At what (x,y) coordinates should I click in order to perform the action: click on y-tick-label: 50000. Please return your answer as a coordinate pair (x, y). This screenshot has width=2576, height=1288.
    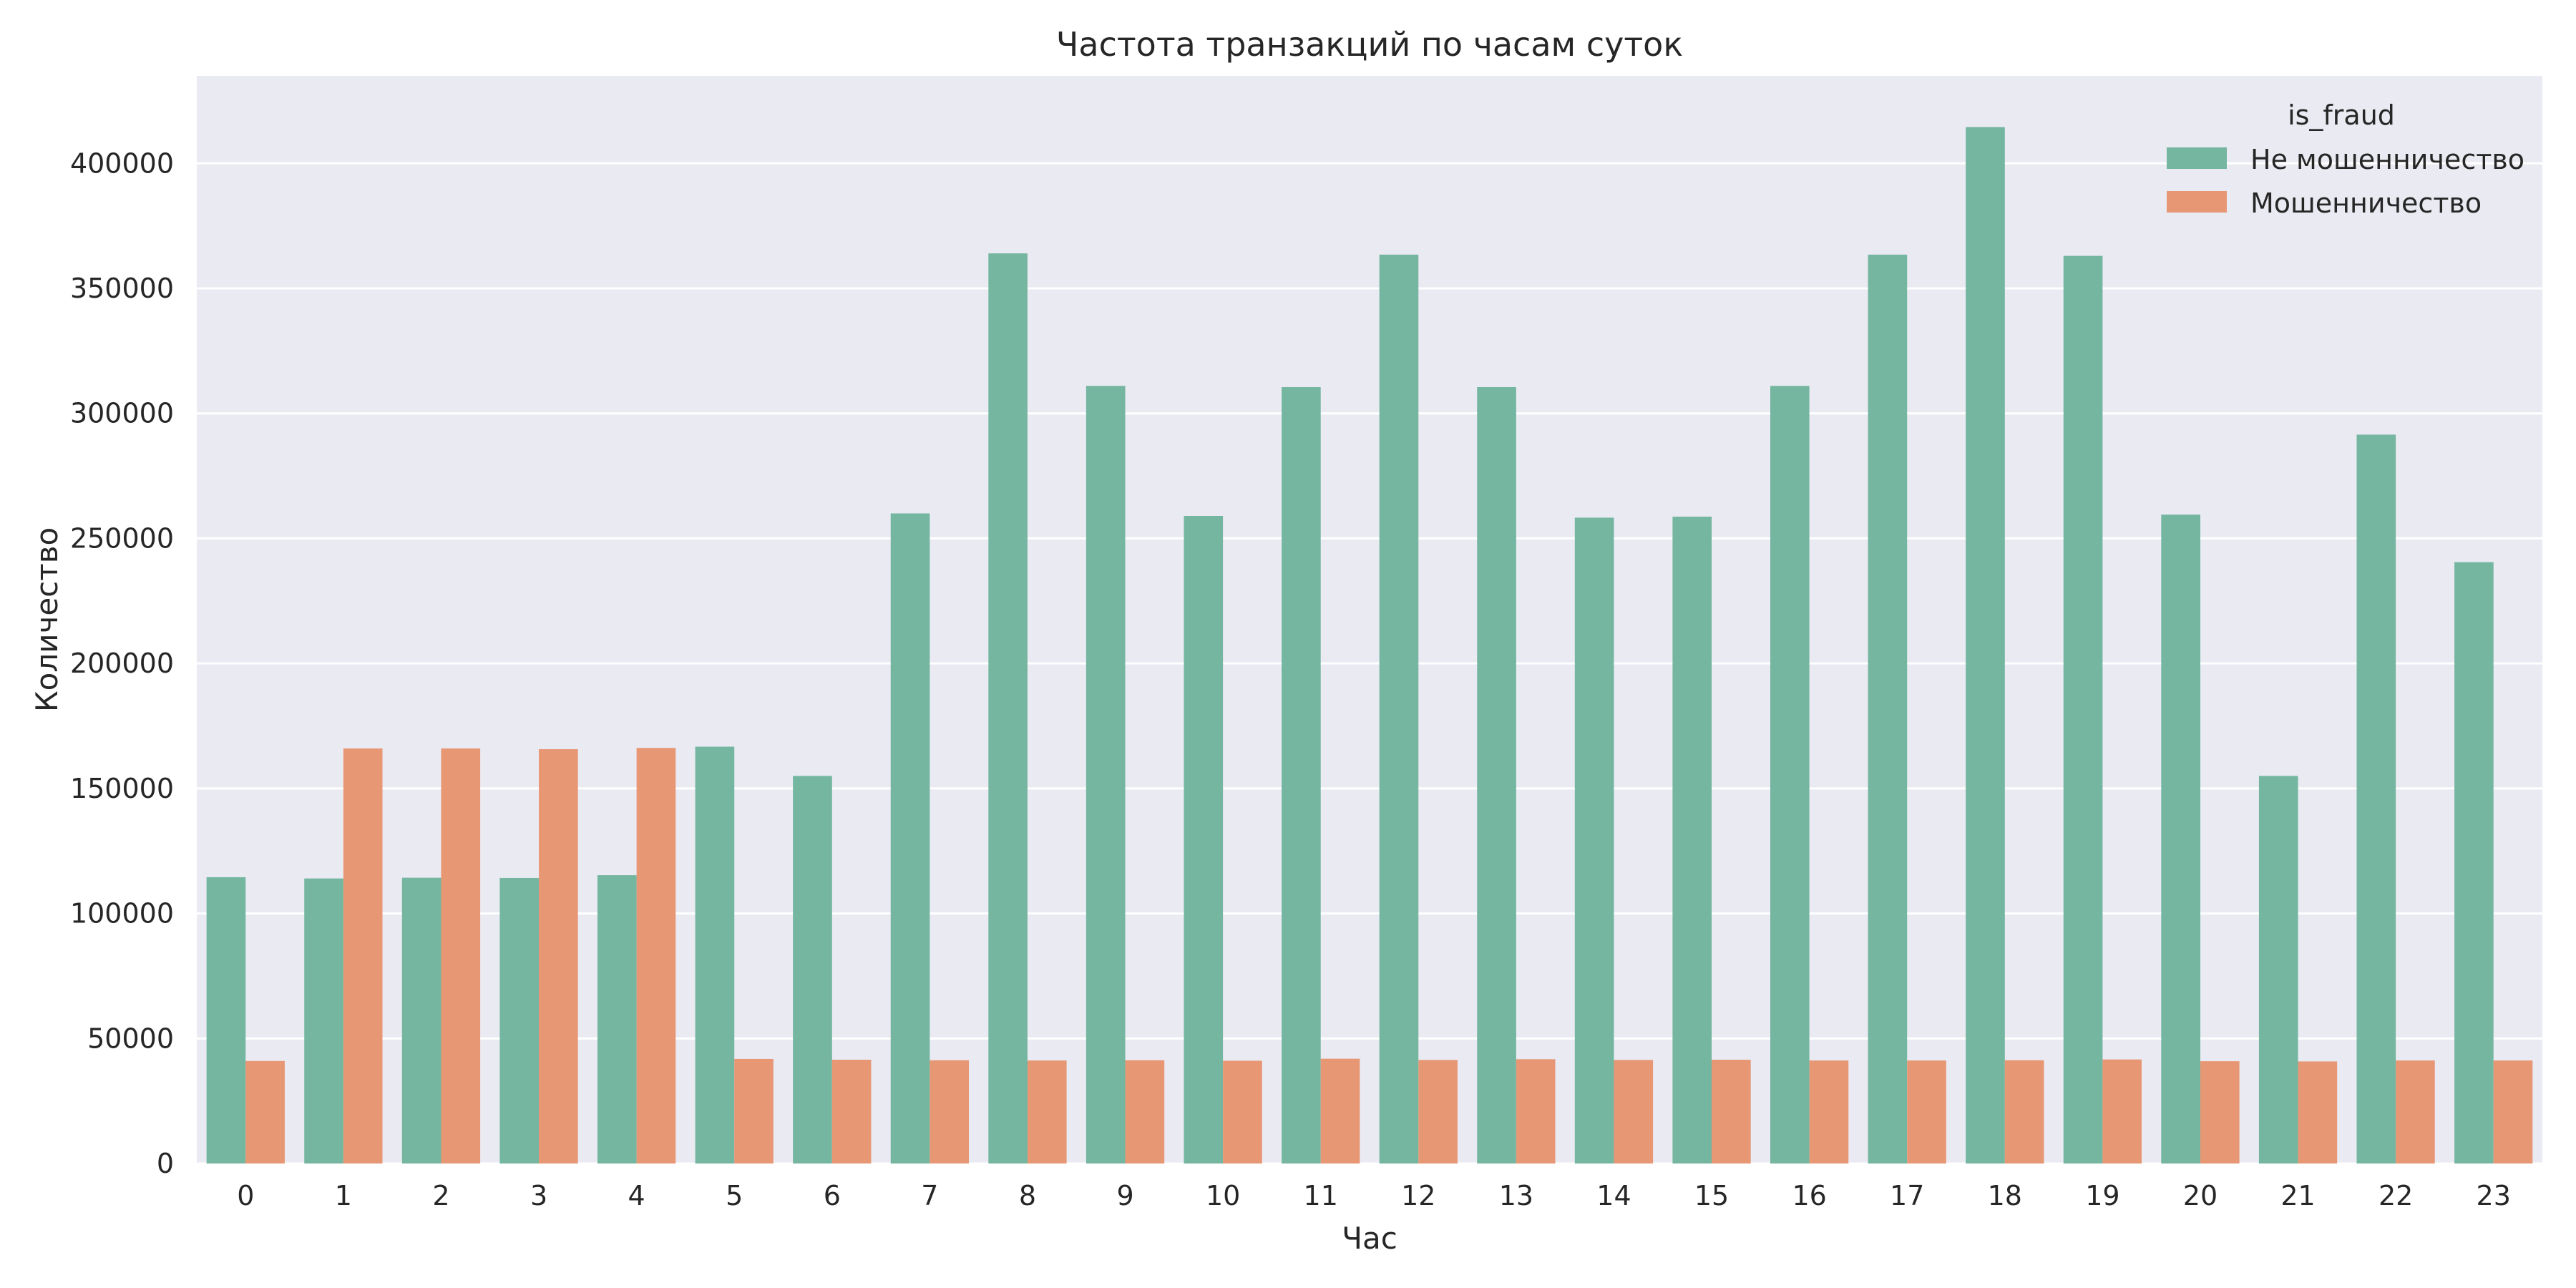
    Looking at the image, I should click on (130, 1038).